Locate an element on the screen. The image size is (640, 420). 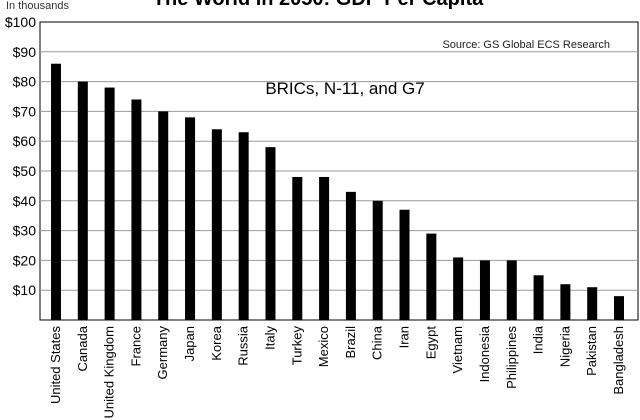
y-tick-label: $90 is located at coordinates (25, 52).